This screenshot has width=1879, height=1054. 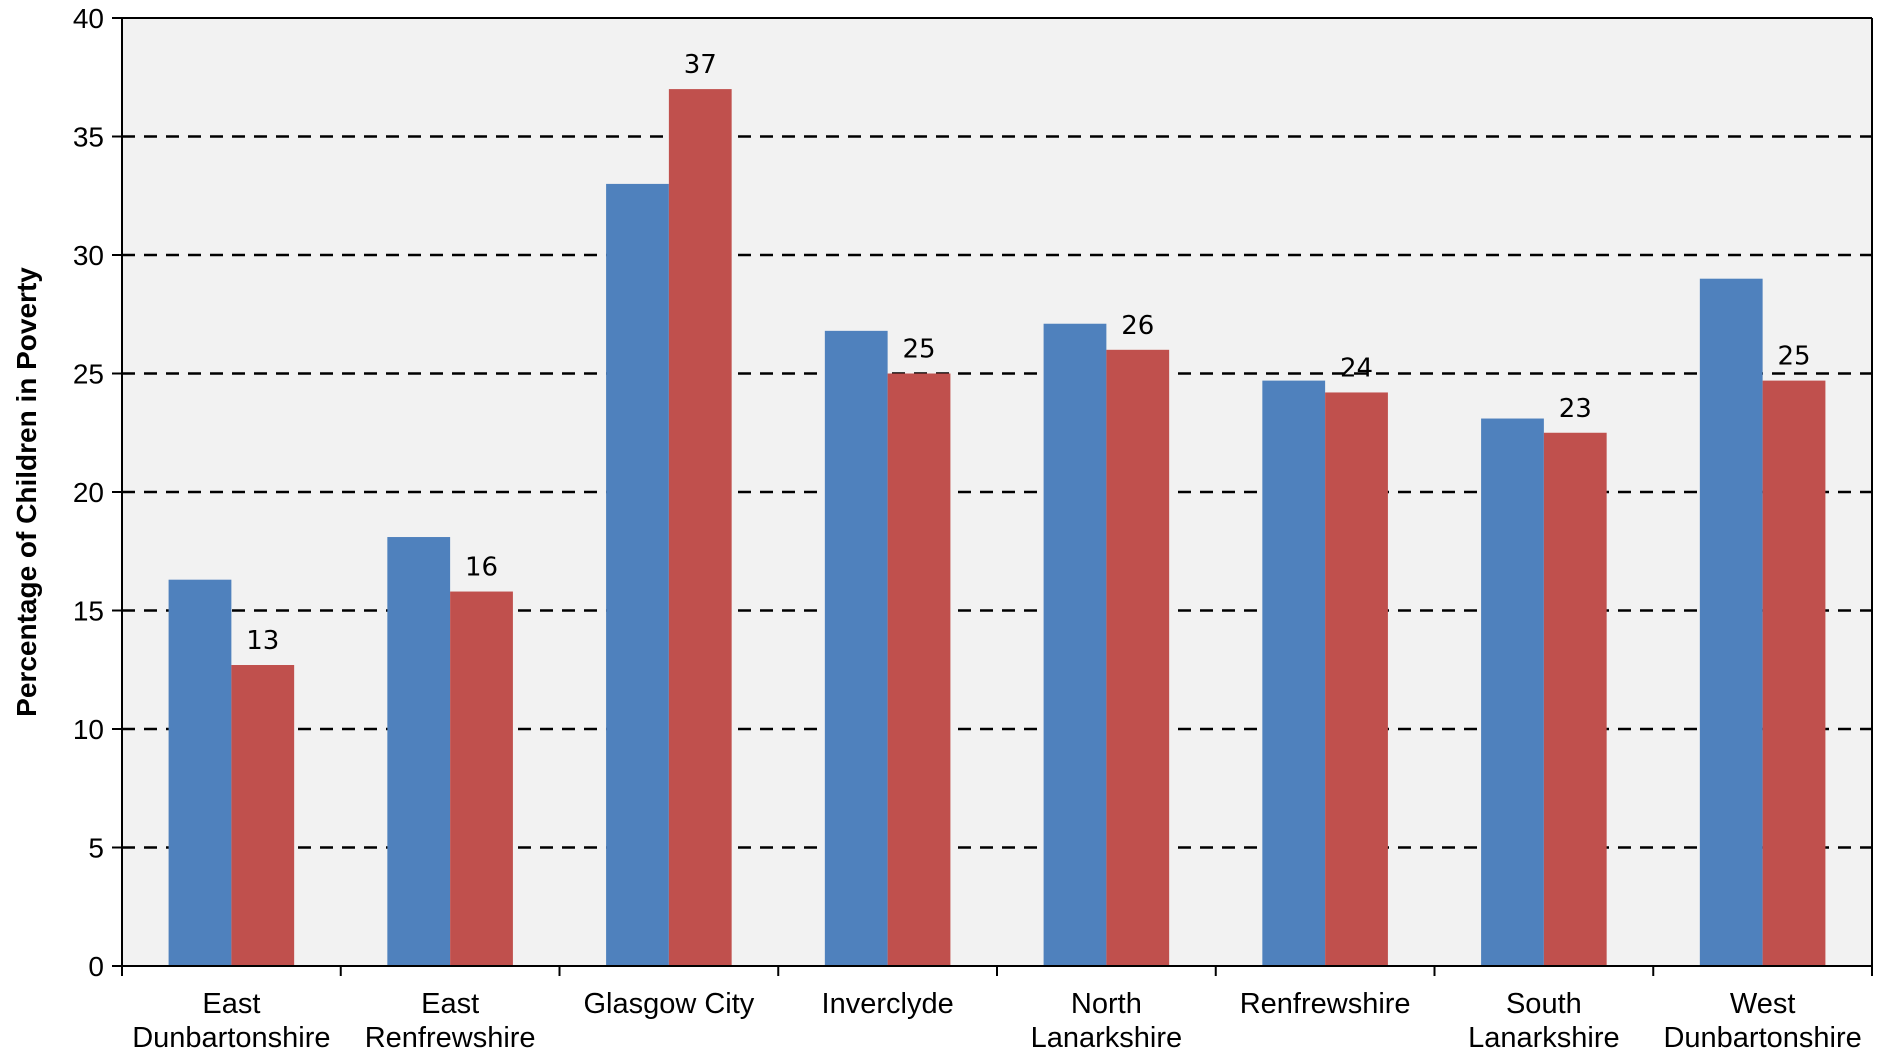 I want to click on x-category-label: North, so click(x=1106, y=1004).